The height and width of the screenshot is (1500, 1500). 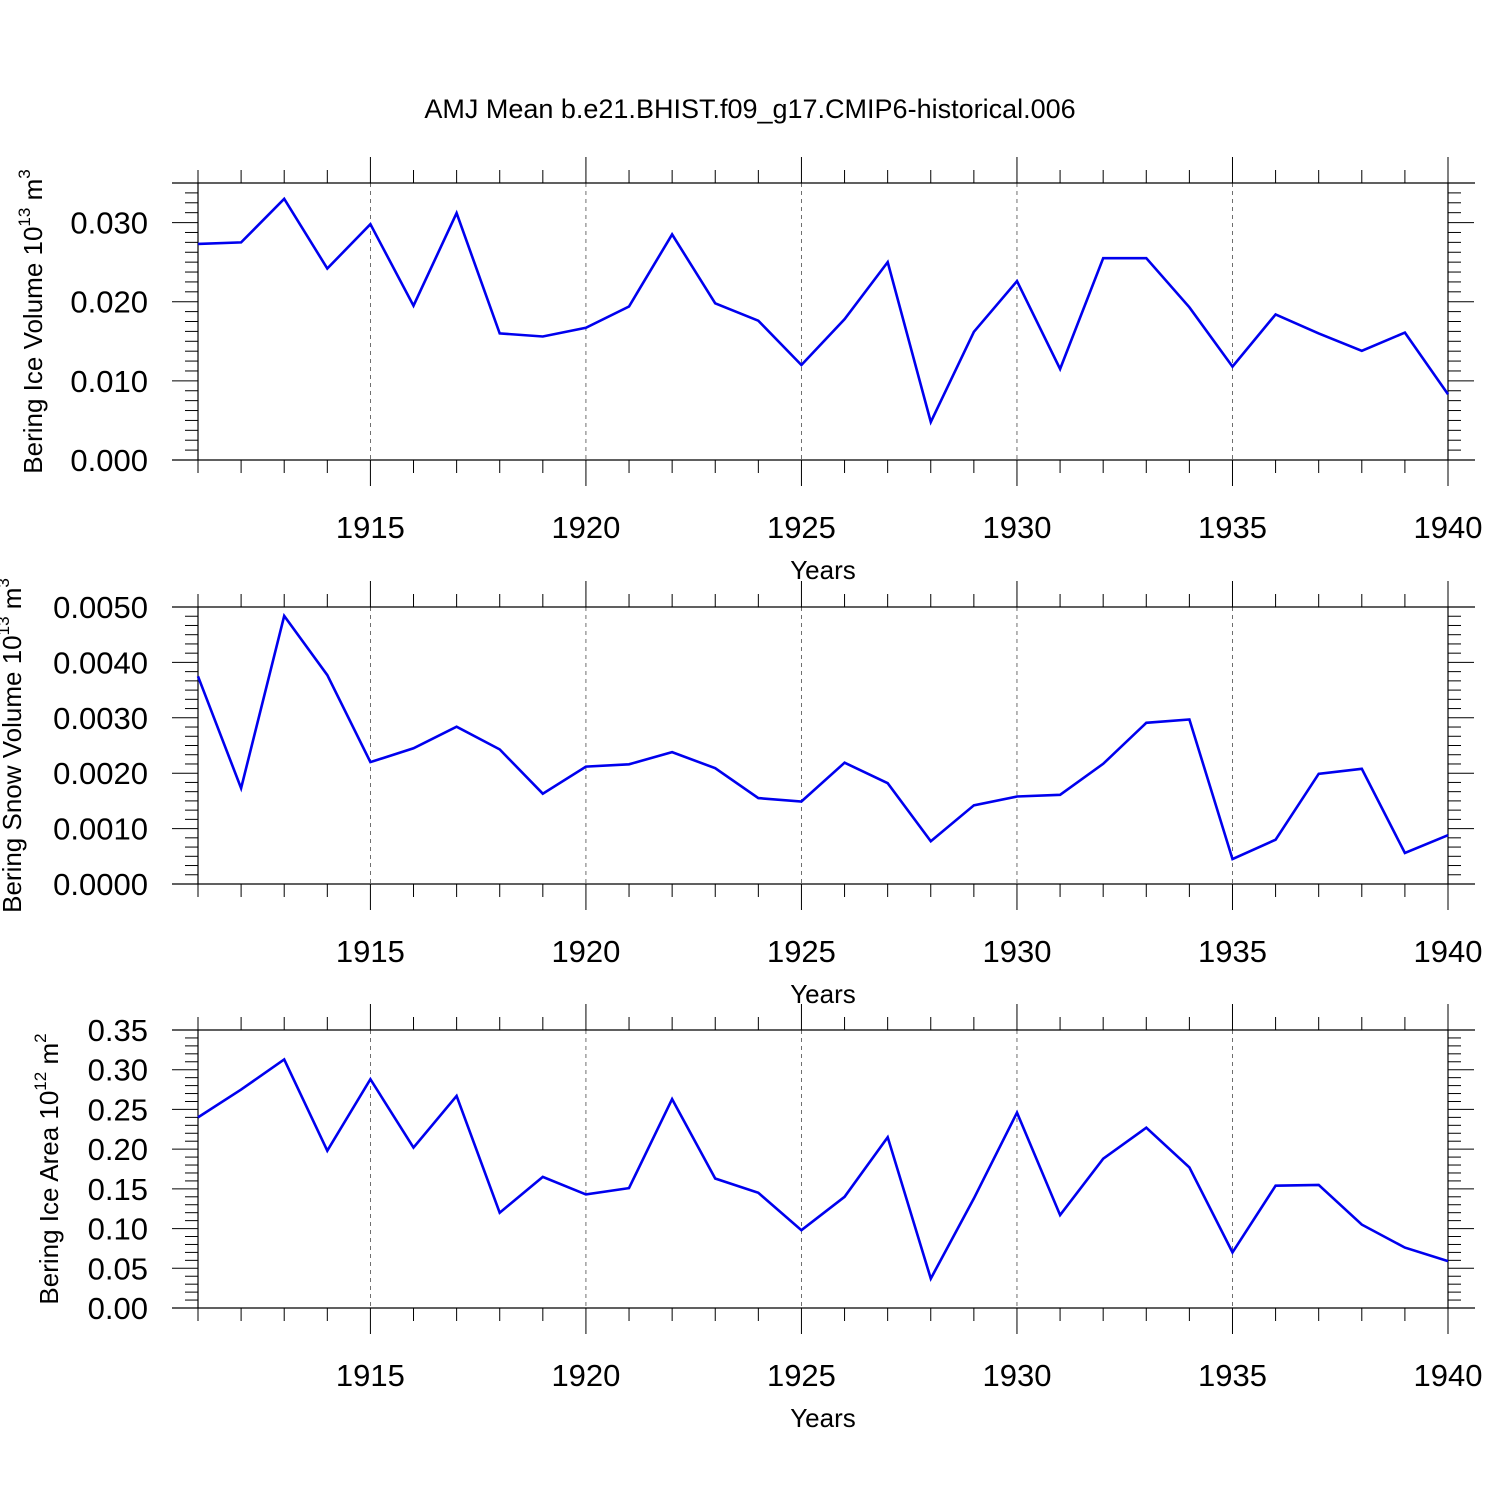 I want to click on y-tick-label: 0.35, so click(x=118, y=1030).